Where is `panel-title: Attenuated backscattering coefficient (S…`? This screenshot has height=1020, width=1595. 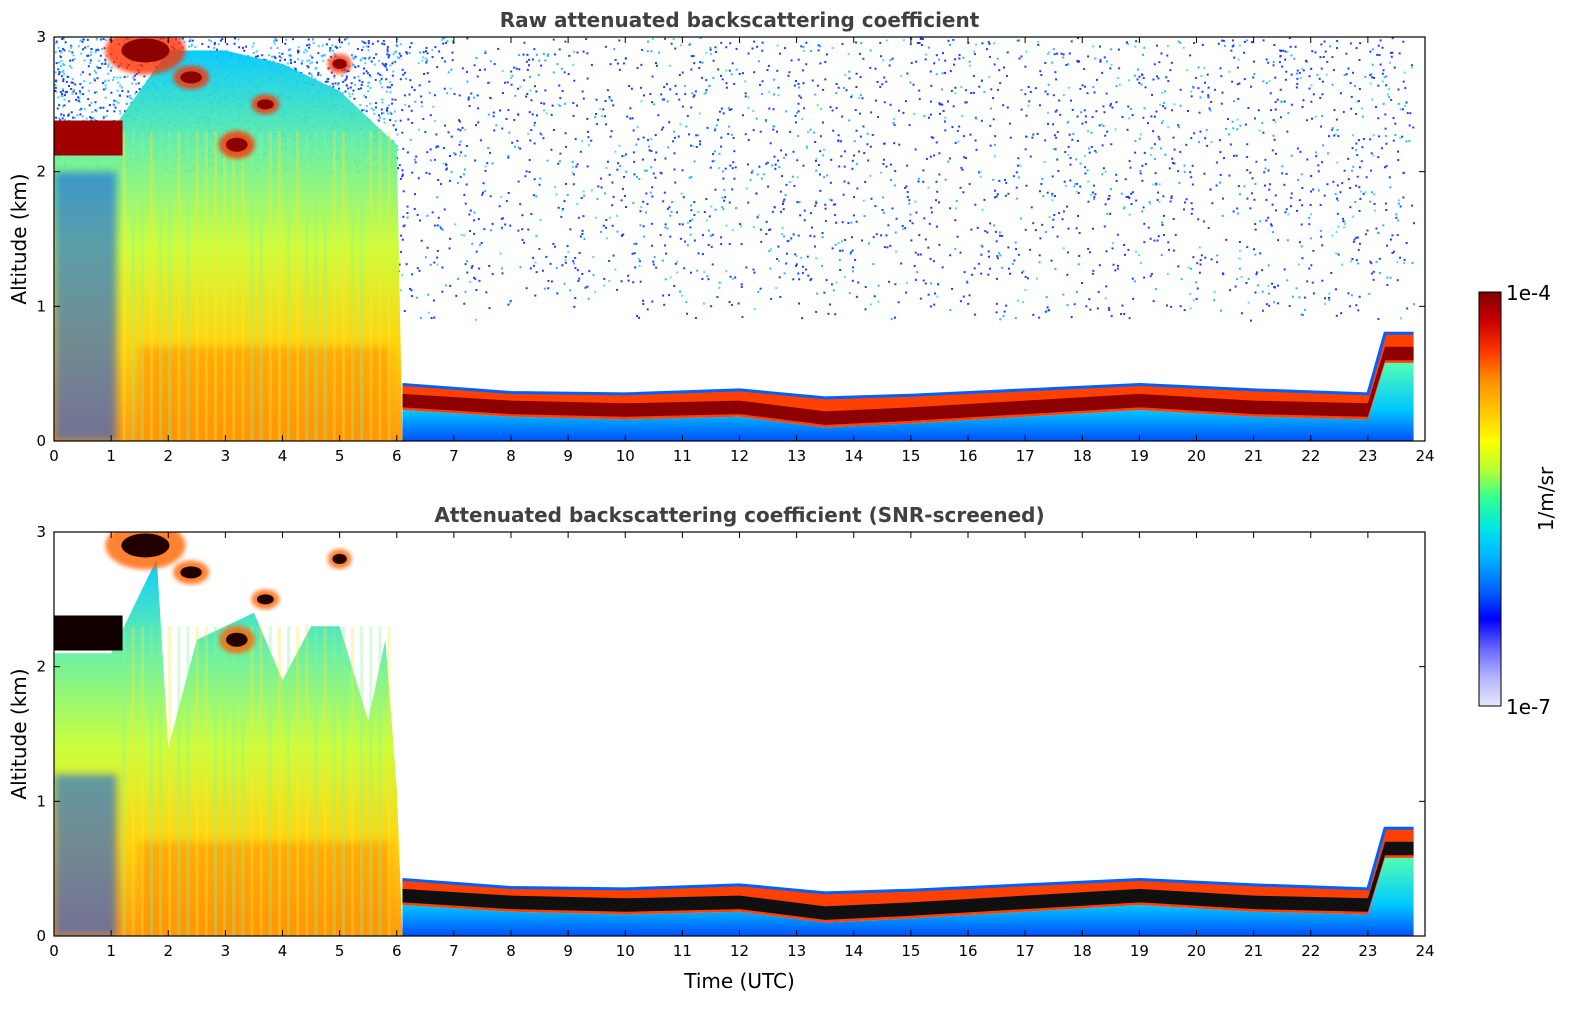
panel-title: Attenuated backscattering coefficient (S… is located at coordinates (739, 515).